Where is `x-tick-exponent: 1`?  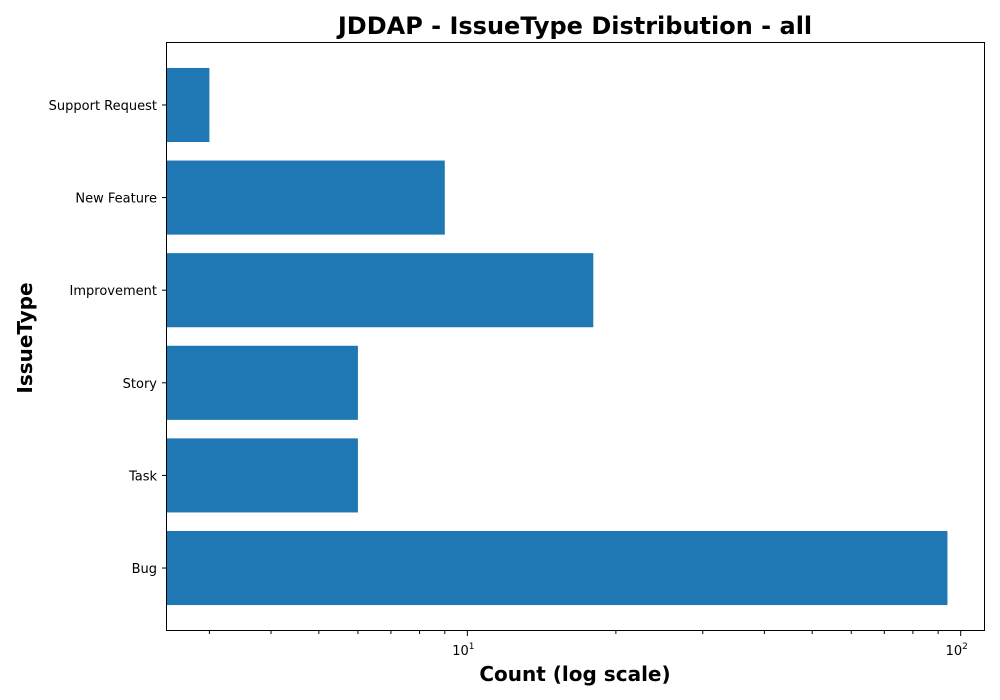 x-tick-exponent: 1 is located at coordinates (472, 647).